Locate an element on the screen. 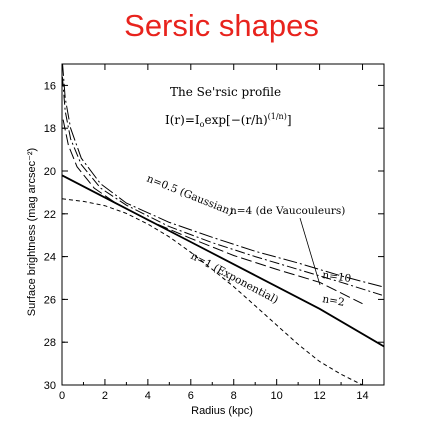 This screenshot has height=426, width=443. y-tick-label: 24 is located at coordinates (50, 258).